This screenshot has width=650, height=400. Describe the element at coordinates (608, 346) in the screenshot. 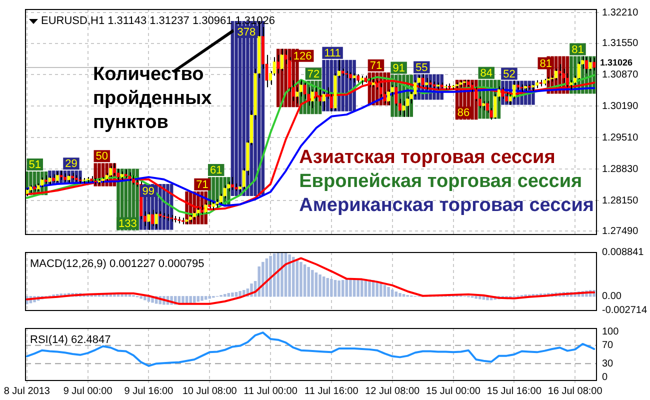

I see `y-tick-label: 70` at that location.